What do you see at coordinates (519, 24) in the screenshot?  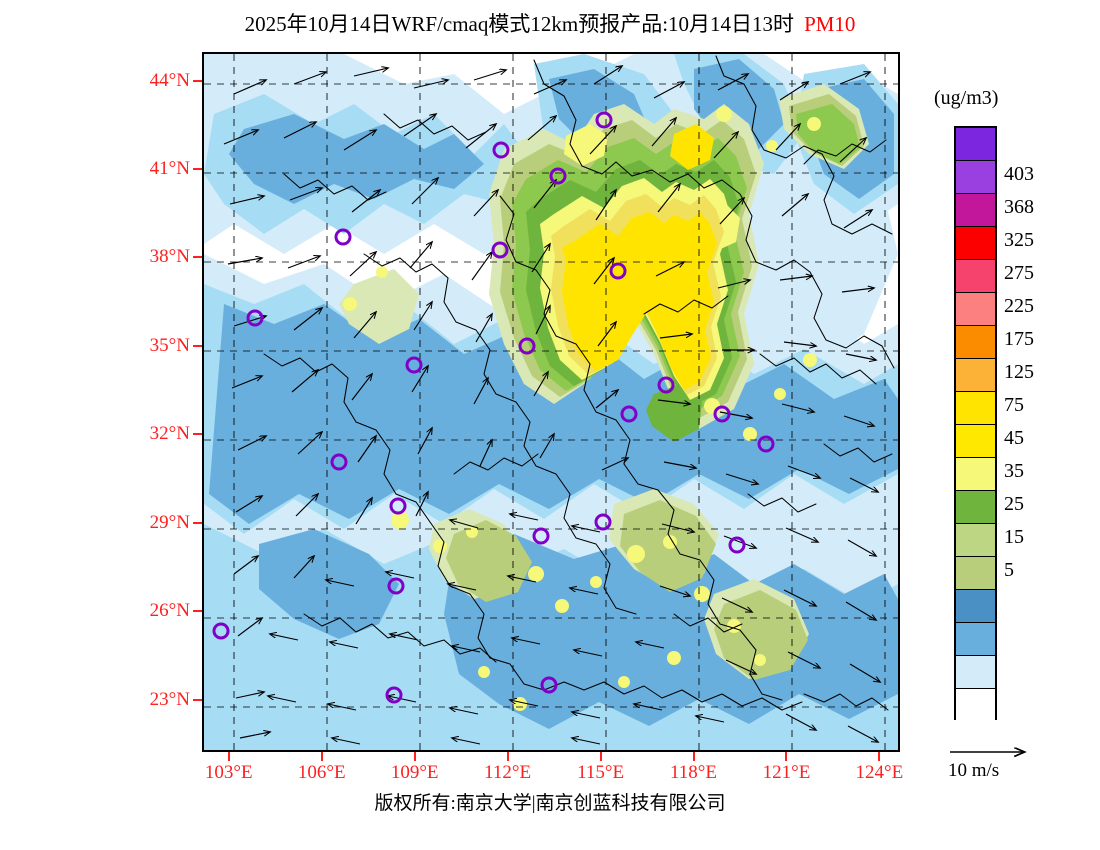 I see `title-main: 2025年10月14日WRF/cmaq模式12km预报产品:10月14日13时` at bounding box center [519, 24].